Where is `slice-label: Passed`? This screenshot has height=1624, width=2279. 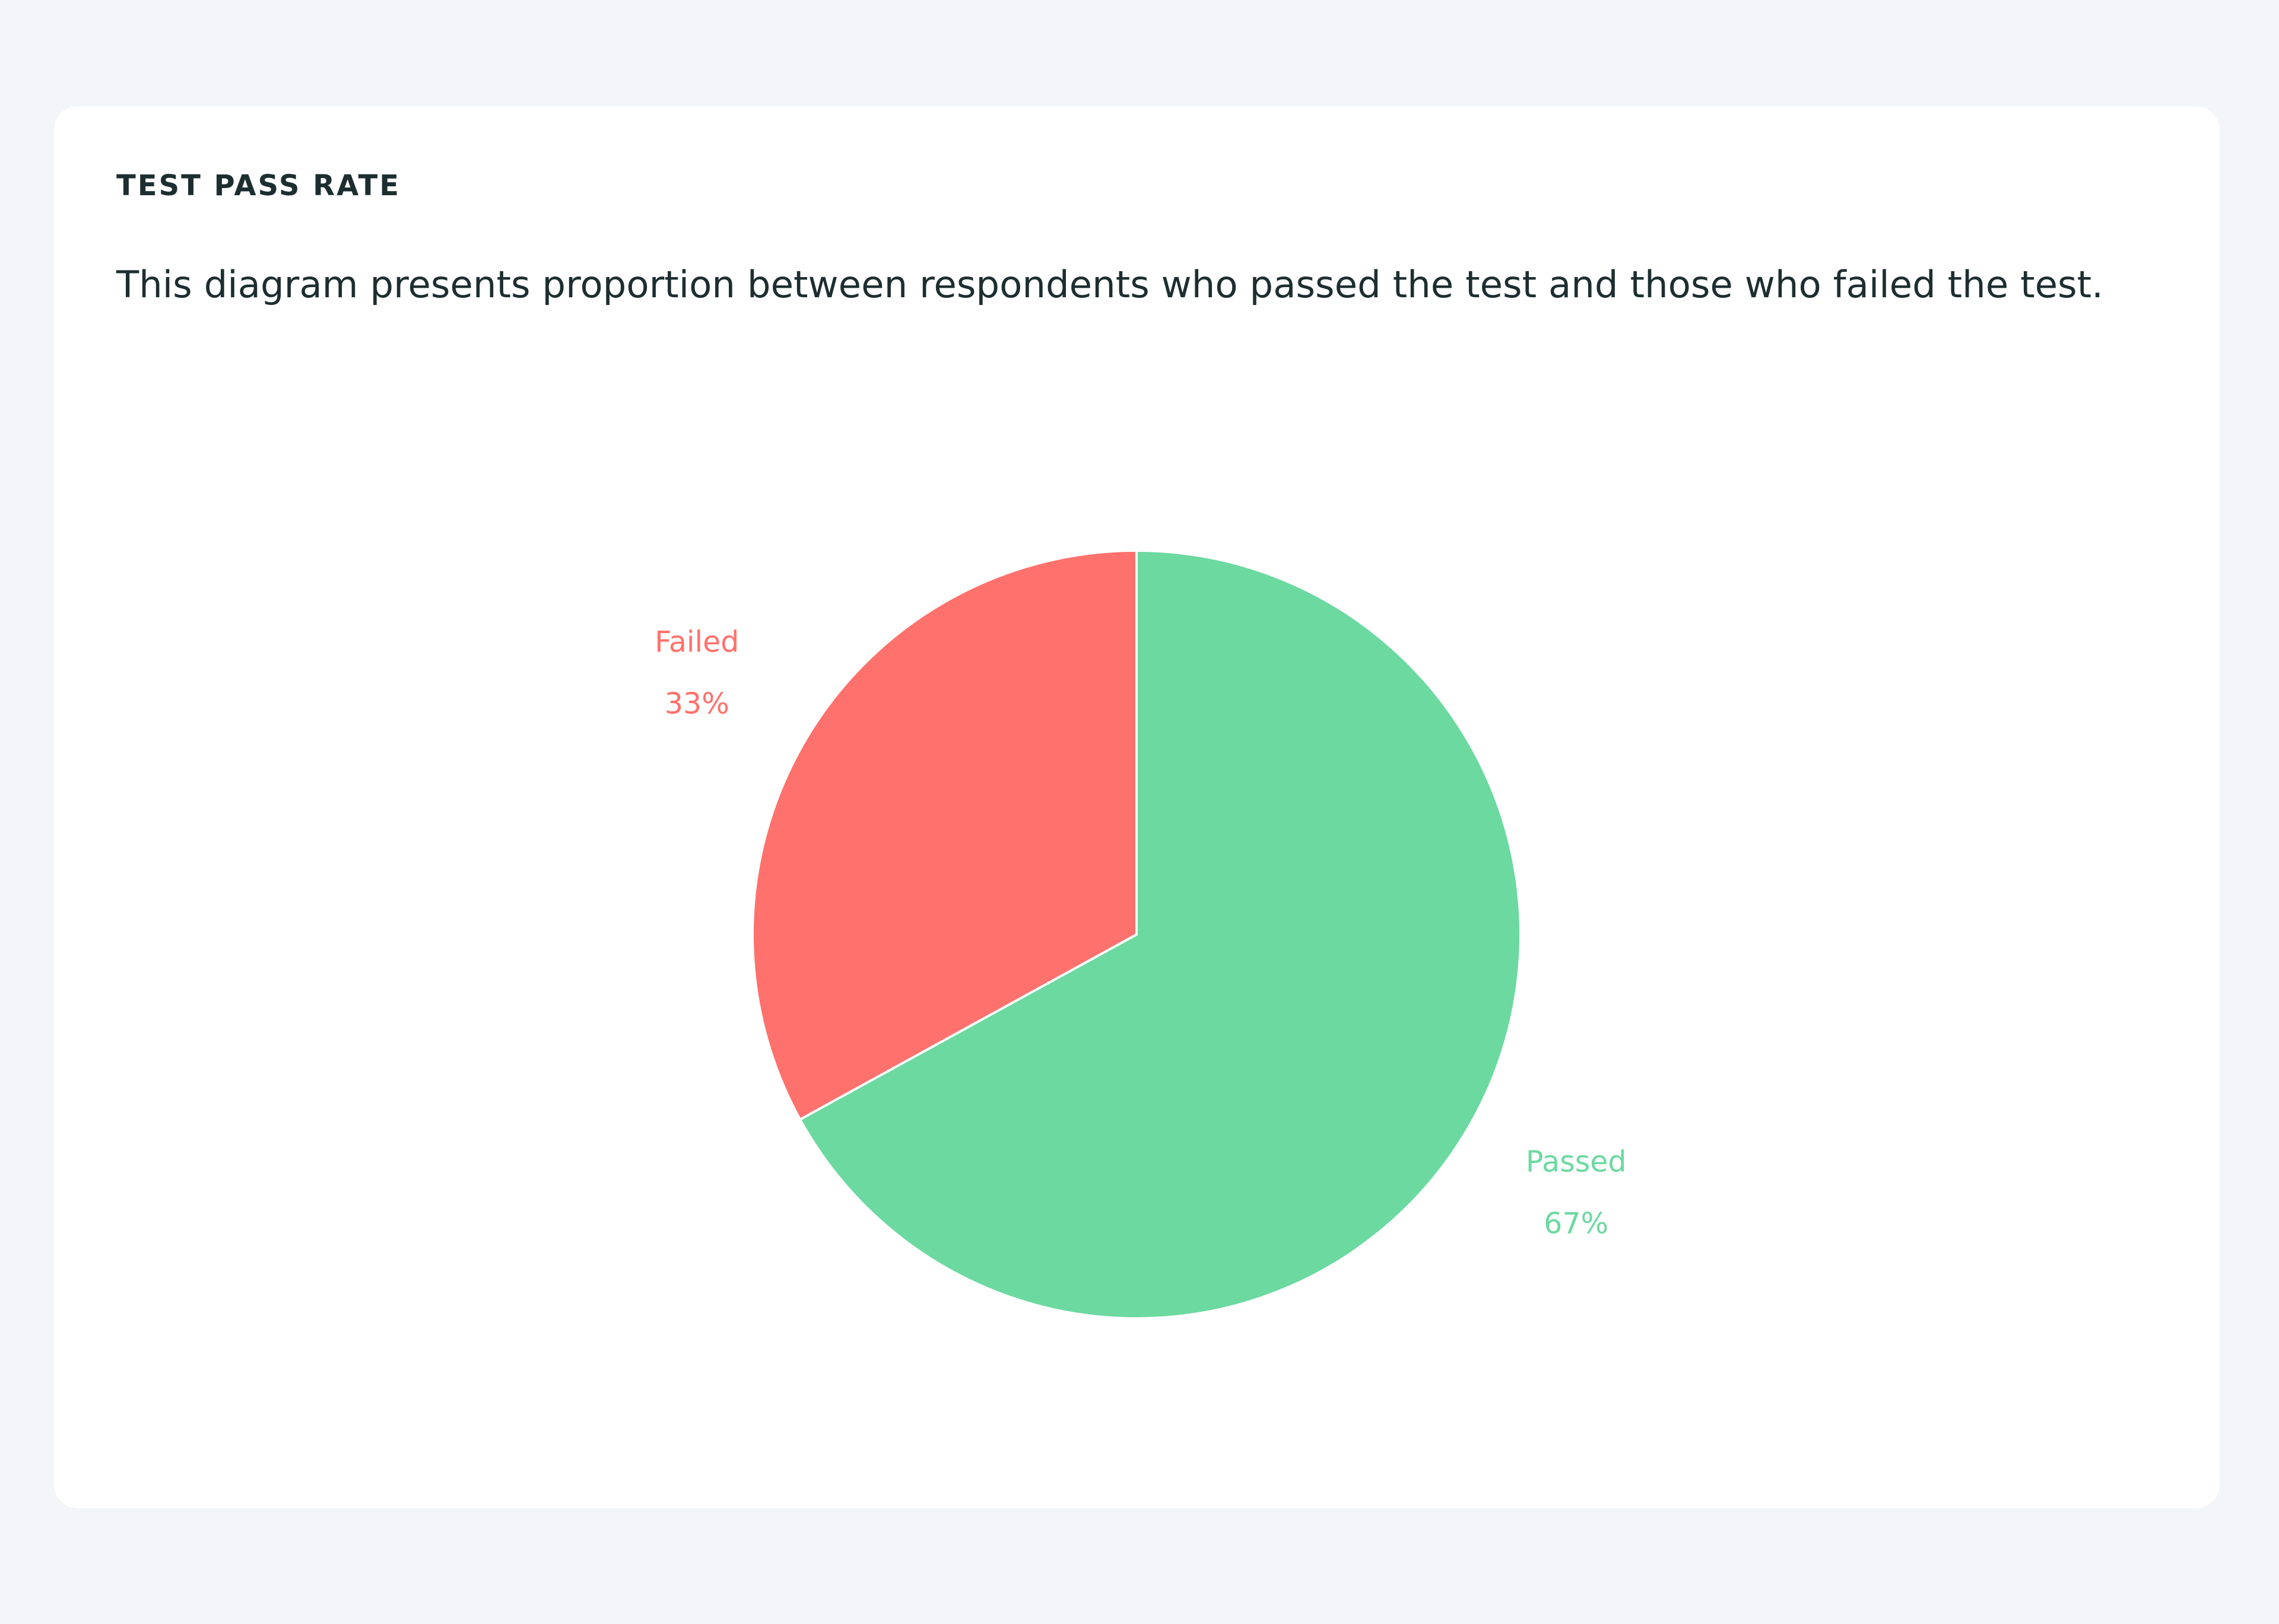 slice-label: Passed is located at coordinates (1576, 1162).